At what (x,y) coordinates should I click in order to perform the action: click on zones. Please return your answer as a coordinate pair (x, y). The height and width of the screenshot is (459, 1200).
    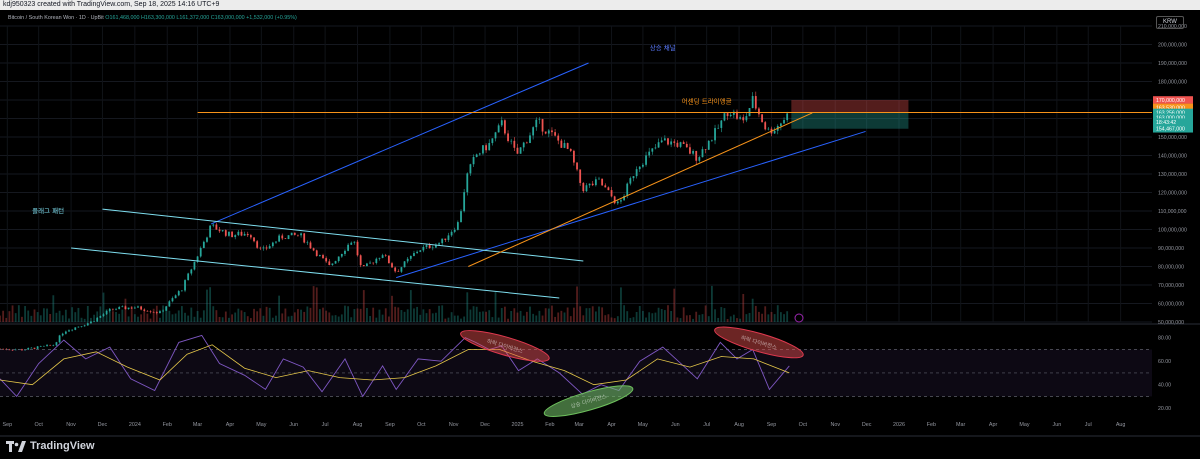
    Looking at the image, I should click on (850, 114).